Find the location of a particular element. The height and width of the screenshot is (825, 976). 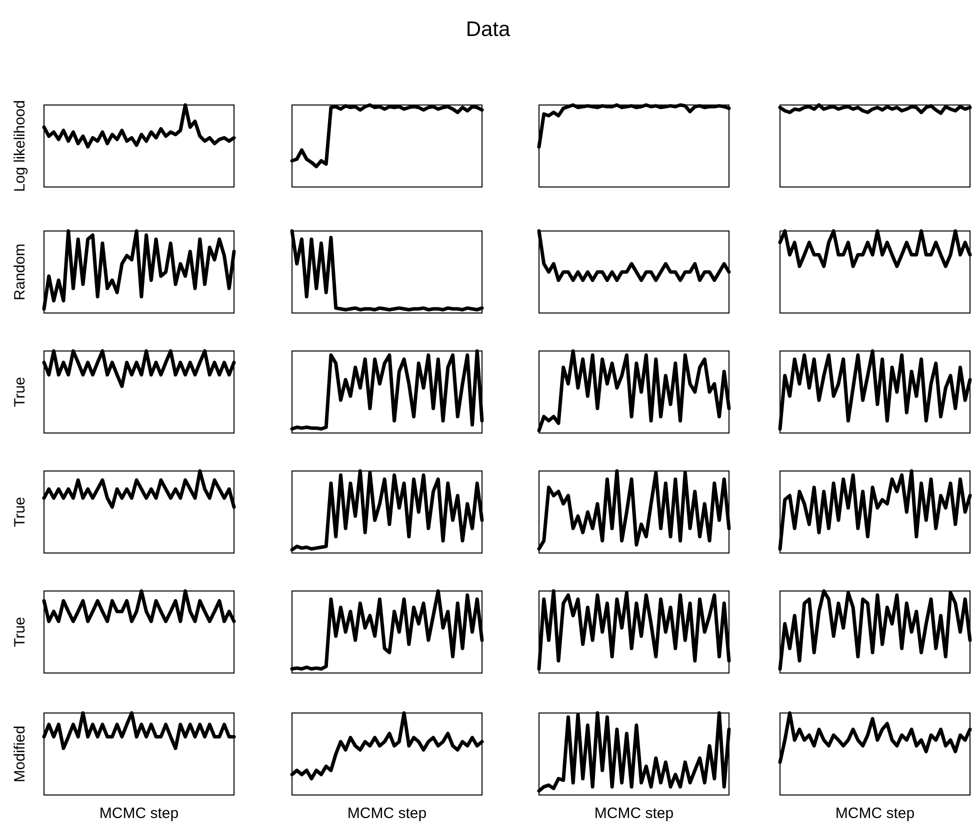

y-axis-title: Modified is located at coordinates (20, 754).